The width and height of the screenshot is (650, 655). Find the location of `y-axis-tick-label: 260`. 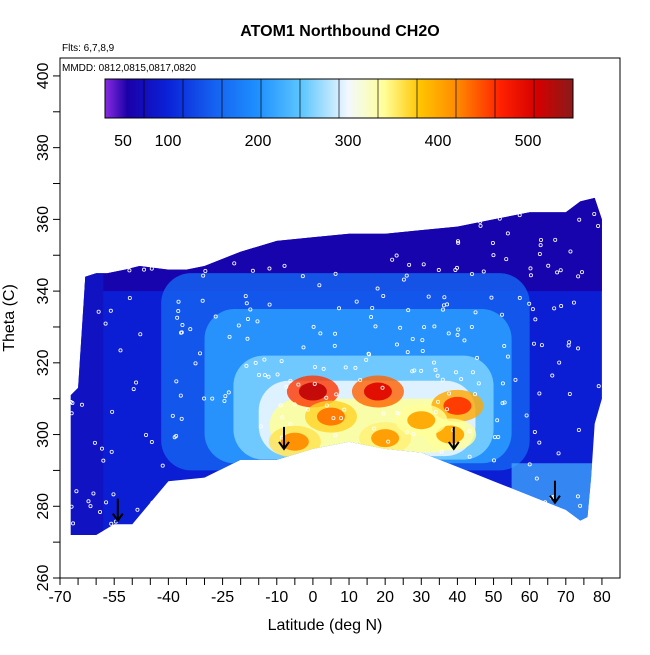

y-axis-tick-label: 260 is located at coordinates (43, 578).